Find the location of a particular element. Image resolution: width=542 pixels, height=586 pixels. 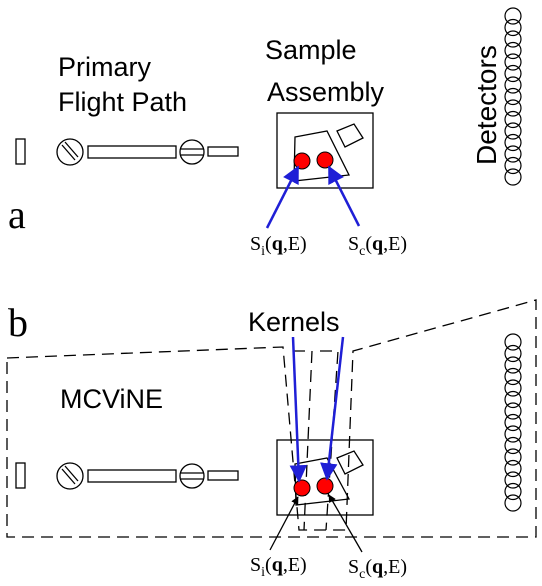

sample-assembly-label-line2: Assembly is located at coordinates (326, 92).